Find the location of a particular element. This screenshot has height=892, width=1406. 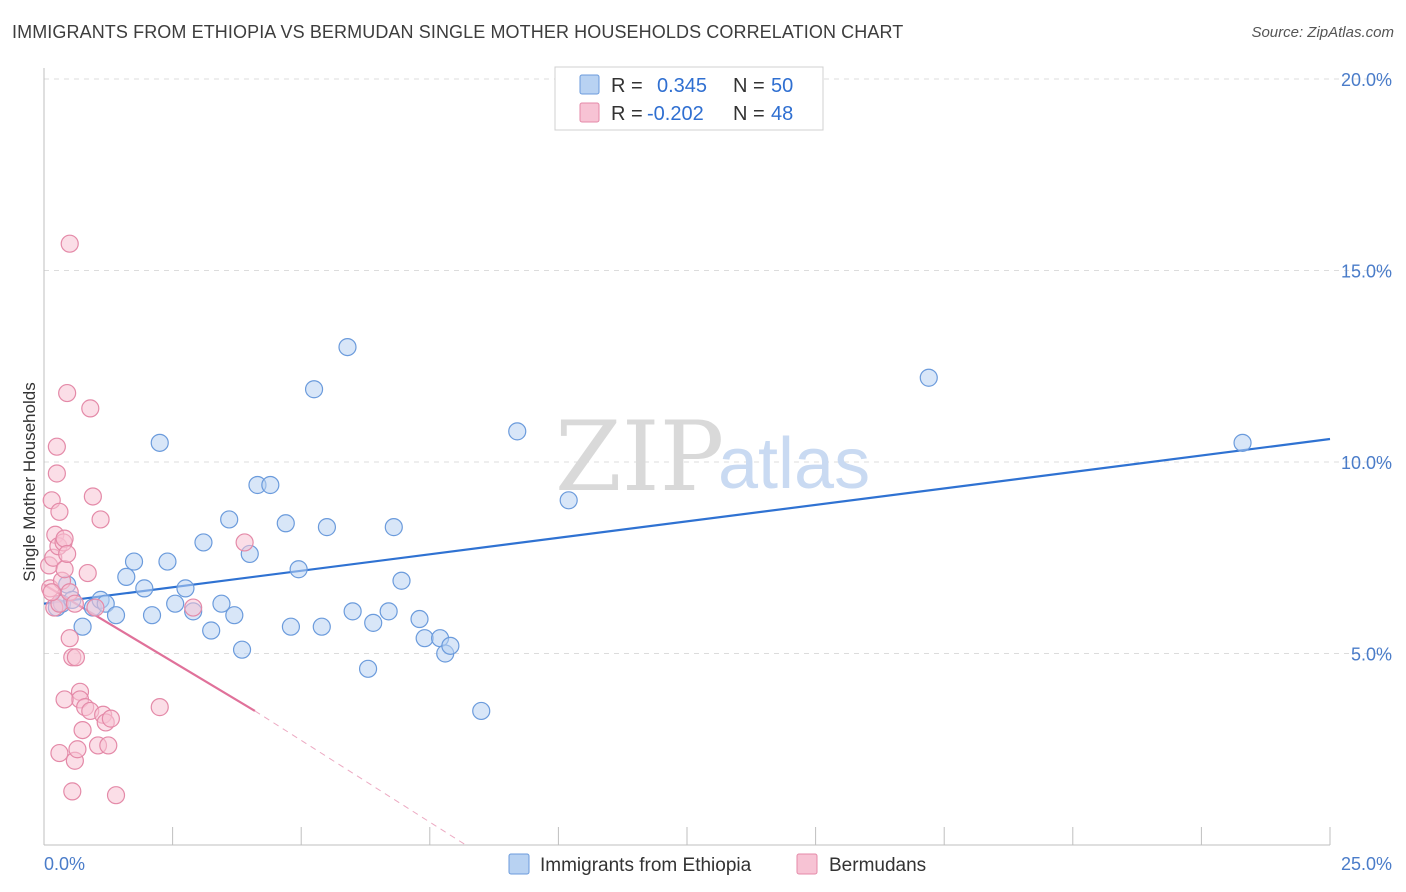

source-credit: Source: ZipAtlas.com is located at coordinates (1322, 32).